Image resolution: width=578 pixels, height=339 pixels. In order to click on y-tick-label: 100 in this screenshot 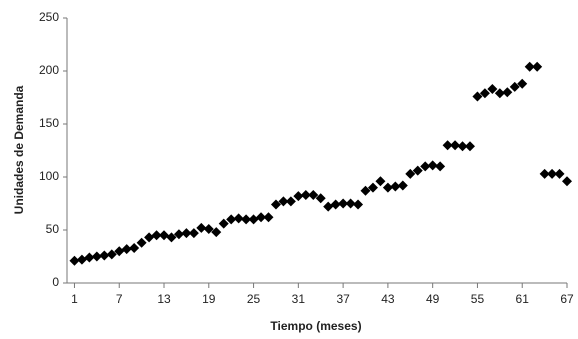, I will do `click(49, 176)`.